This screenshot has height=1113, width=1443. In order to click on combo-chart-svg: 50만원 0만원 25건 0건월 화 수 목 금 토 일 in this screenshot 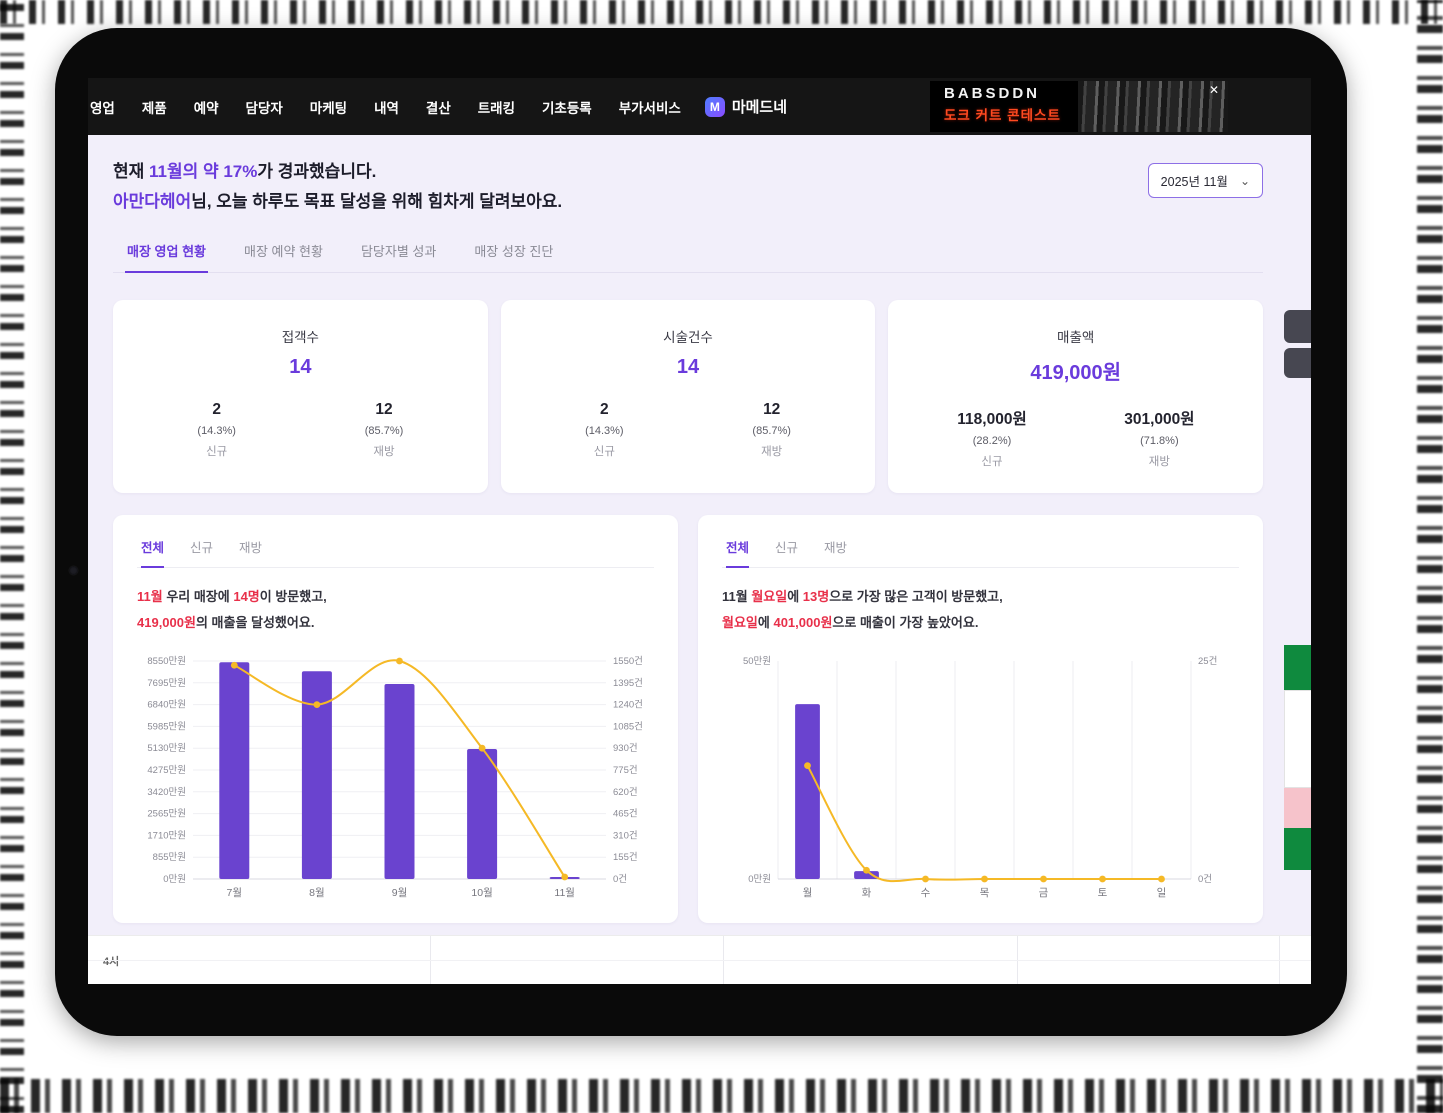, I will do `click(980, 777)`.